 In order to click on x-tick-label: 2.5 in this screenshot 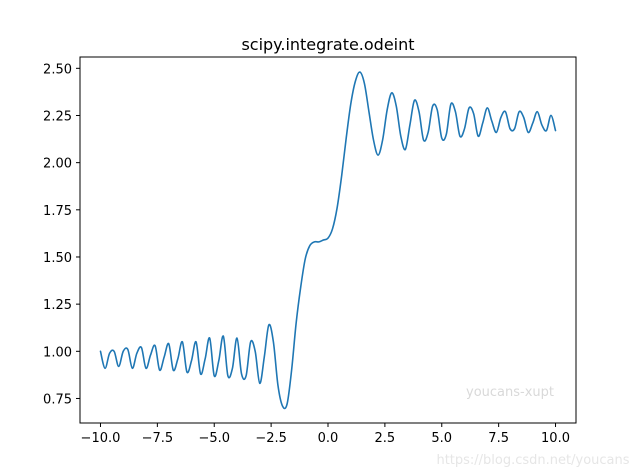, I will do `click(385, 438)`.